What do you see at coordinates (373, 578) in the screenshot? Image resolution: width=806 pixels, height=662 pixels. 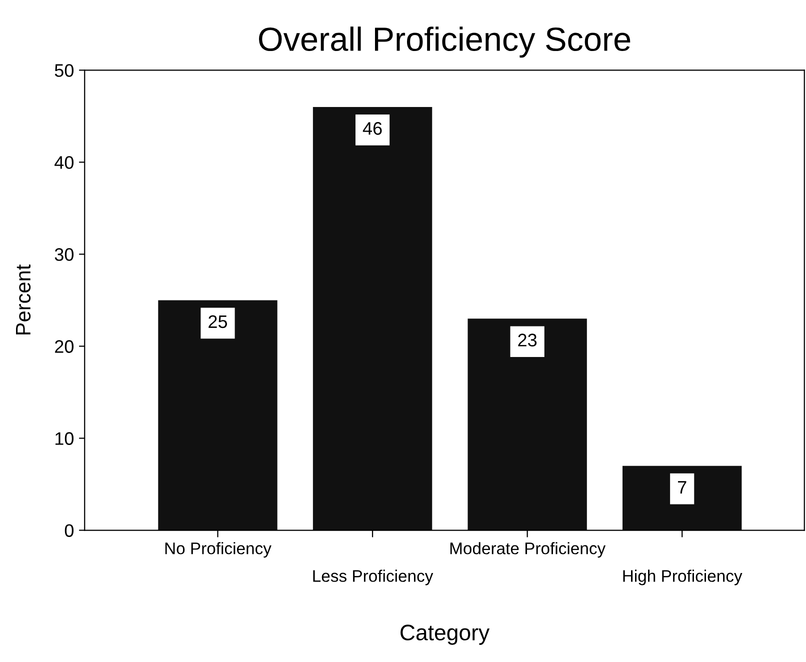 I see `x-tick-label: Less Proficiency` at bounding box center [373, 578].